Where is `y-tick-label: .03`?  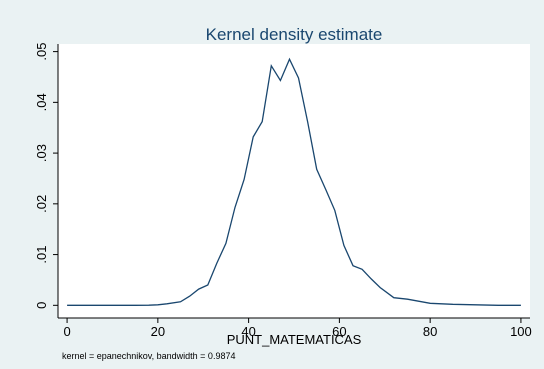 y-tick-label: .03 is located at coordinates (41, 153).